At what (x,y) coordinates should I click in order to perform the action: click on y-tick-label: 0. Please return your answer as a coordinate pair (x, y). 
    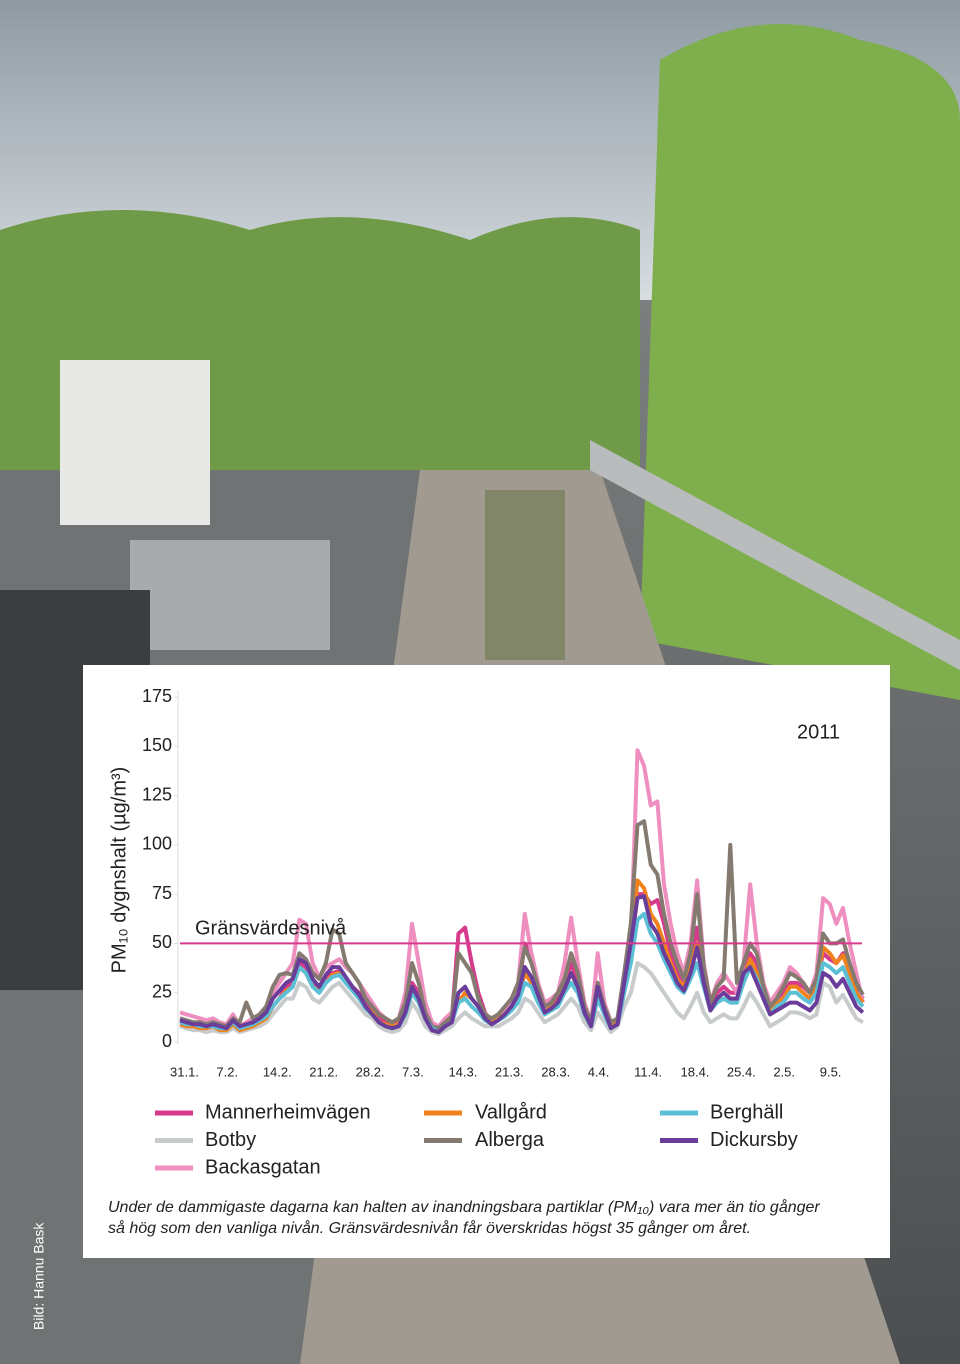
    Looking at the image, I should click on (167, 1041).